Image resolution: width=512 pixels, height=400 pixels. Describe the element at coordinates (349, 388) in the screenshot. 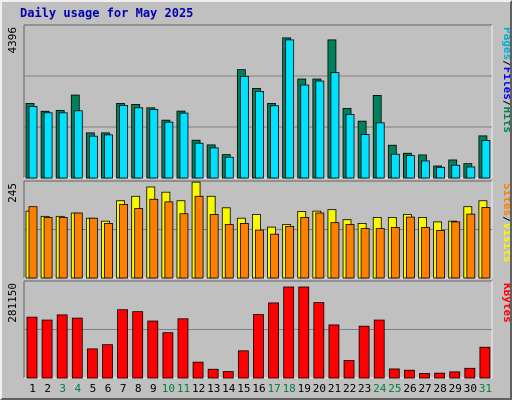

I see `x-tick-label: 22` at that location.